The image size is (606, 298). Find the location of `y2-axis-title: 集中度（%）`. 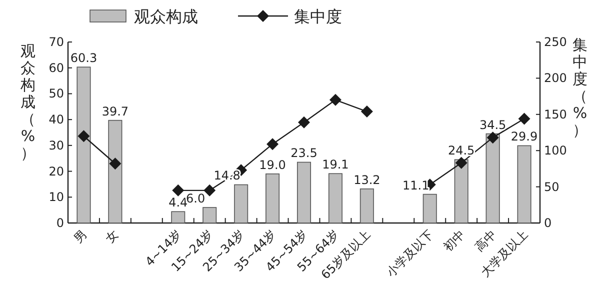

y2-axis-title: 集中度（%） is located at coordinates (580, 87).